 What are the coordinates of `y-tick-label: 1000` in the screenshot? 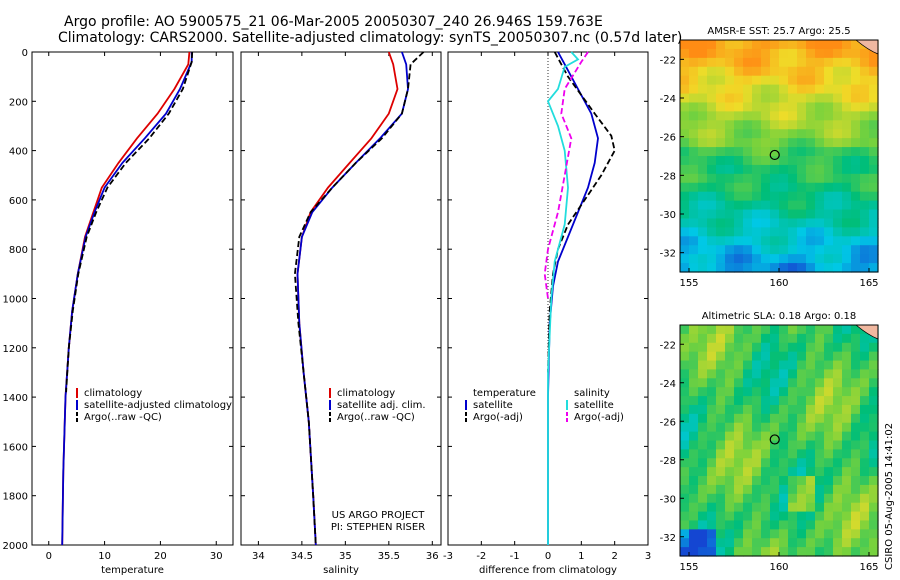 It's located at (15, 300).